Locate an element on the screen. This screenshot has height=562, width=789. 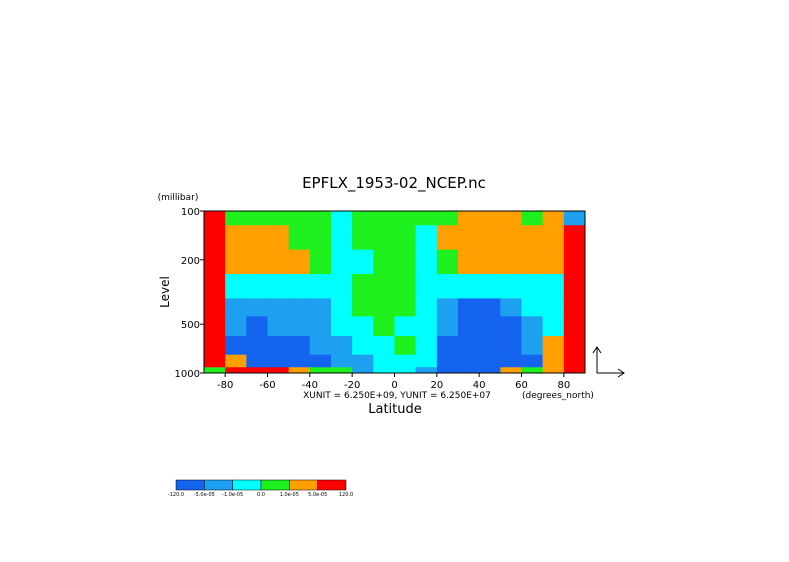
x-tick-label: -20 is located at coordinates (352, 385).